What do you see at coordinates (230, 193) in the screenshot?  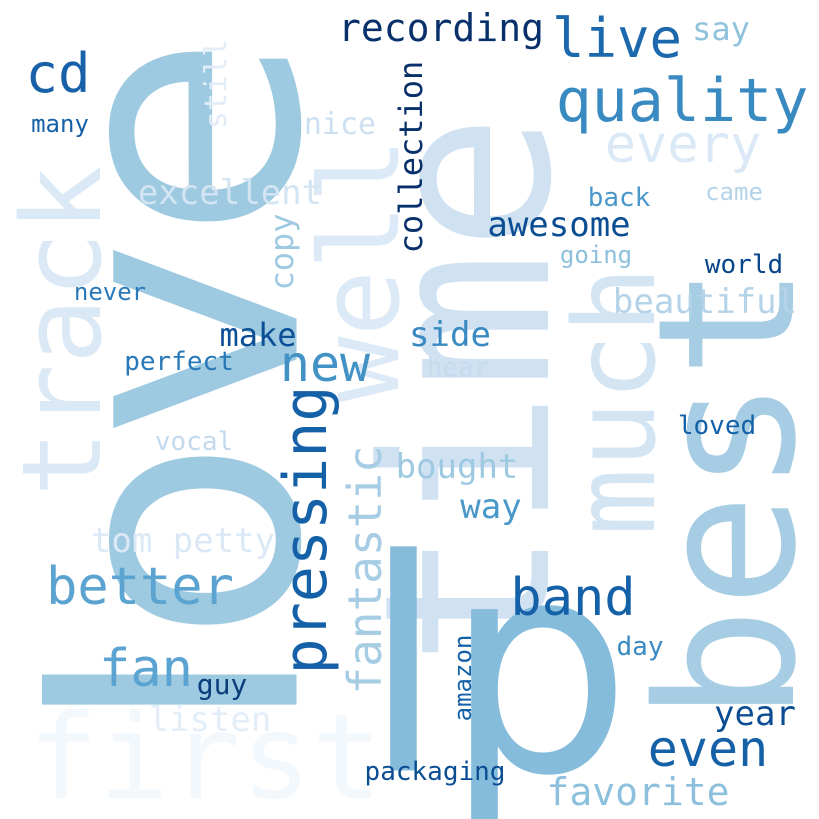 I see `word-excellent: excellent` at bounding box center [230, 193].